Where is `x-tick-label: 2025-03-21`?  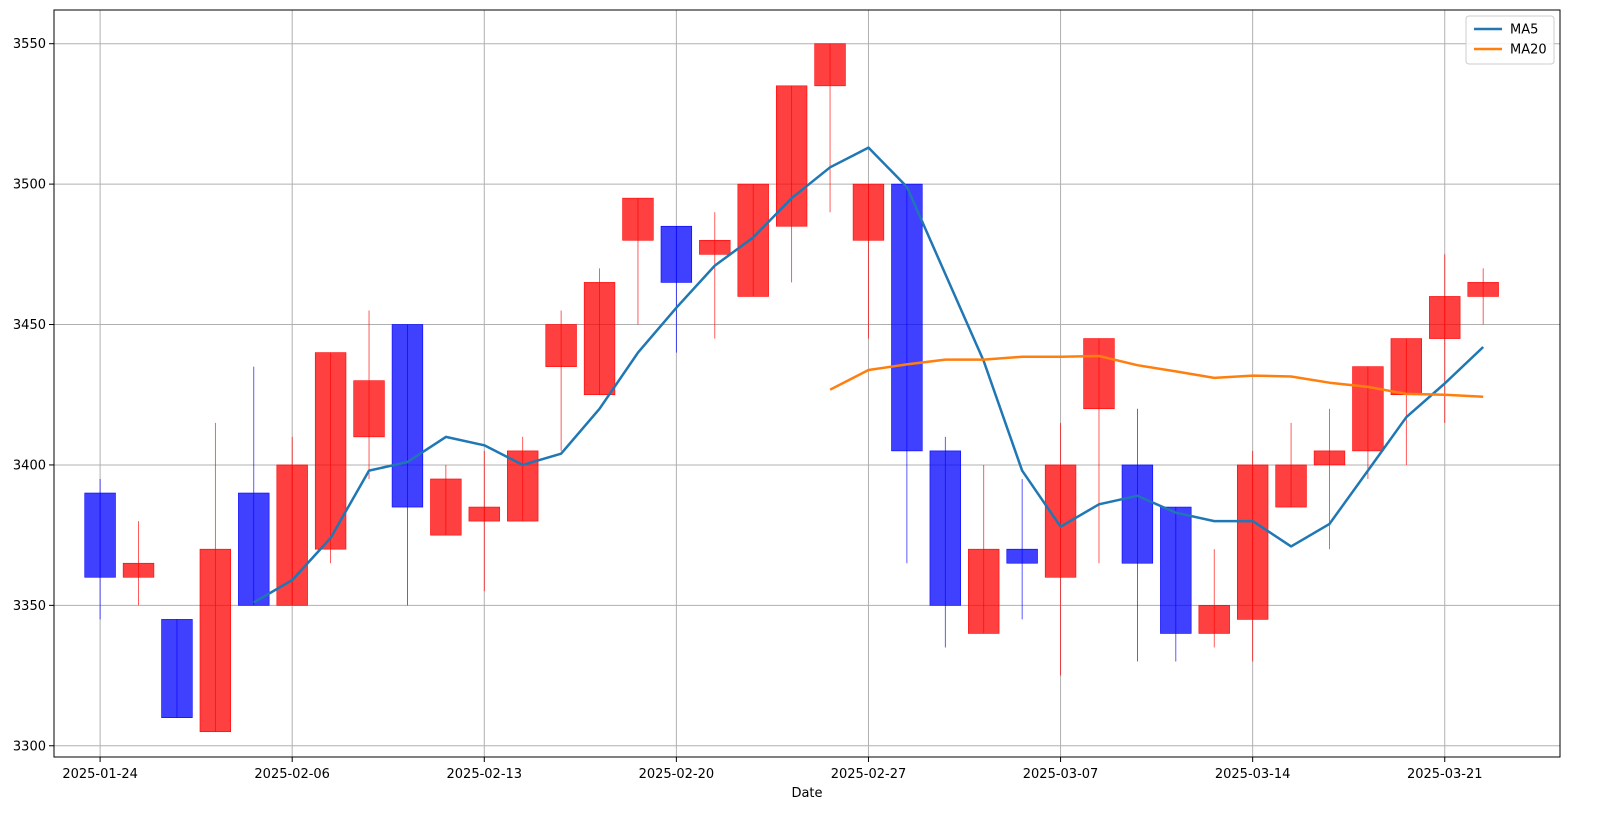
x-tick-label: 2025-03-21 is located at coordinates (1445, 774).